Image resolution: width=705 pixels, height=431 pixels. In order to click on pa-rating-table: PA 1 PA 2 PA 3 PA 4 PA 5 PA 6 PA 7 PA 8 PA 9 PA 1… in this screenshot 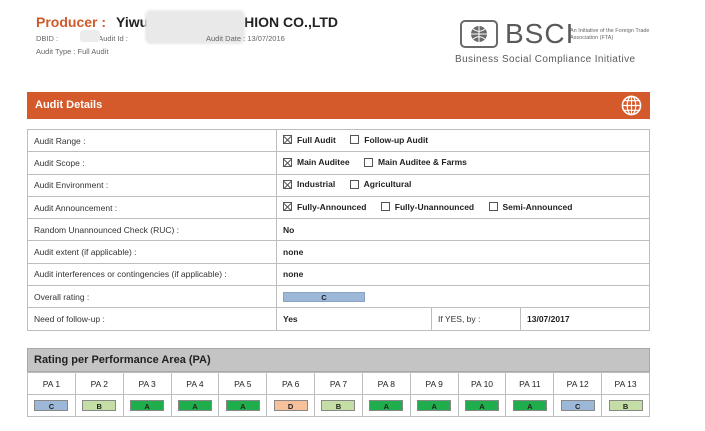, I will do `click(338, 394)`.